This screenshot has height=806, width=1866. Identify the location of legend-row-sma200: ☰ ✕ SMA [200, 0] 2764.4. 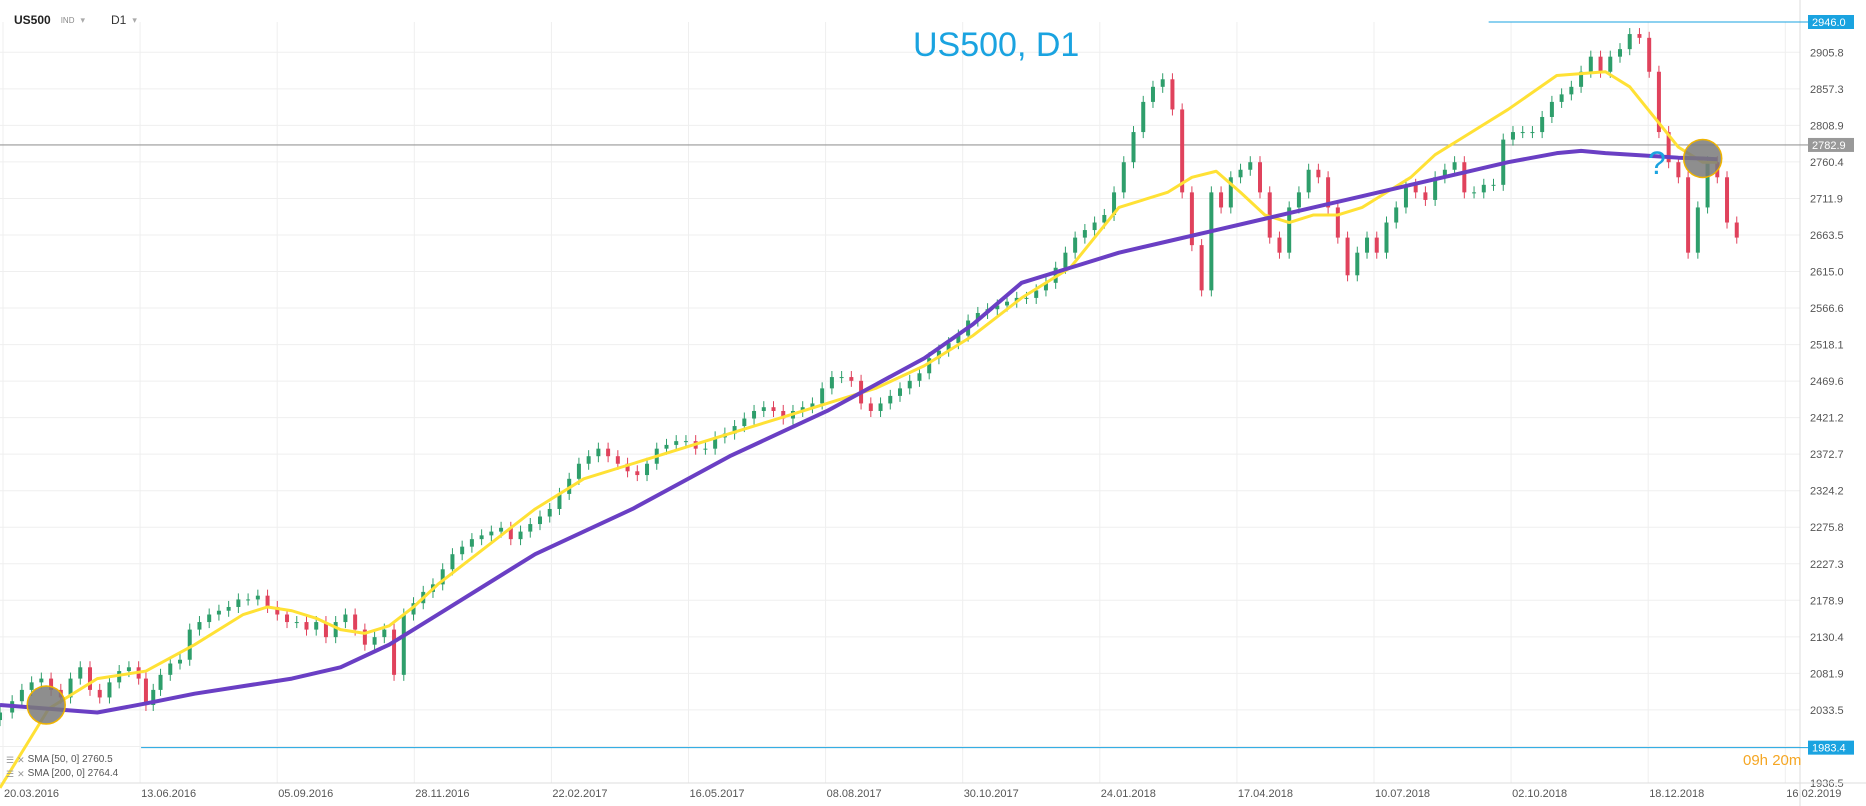
(62, 774).